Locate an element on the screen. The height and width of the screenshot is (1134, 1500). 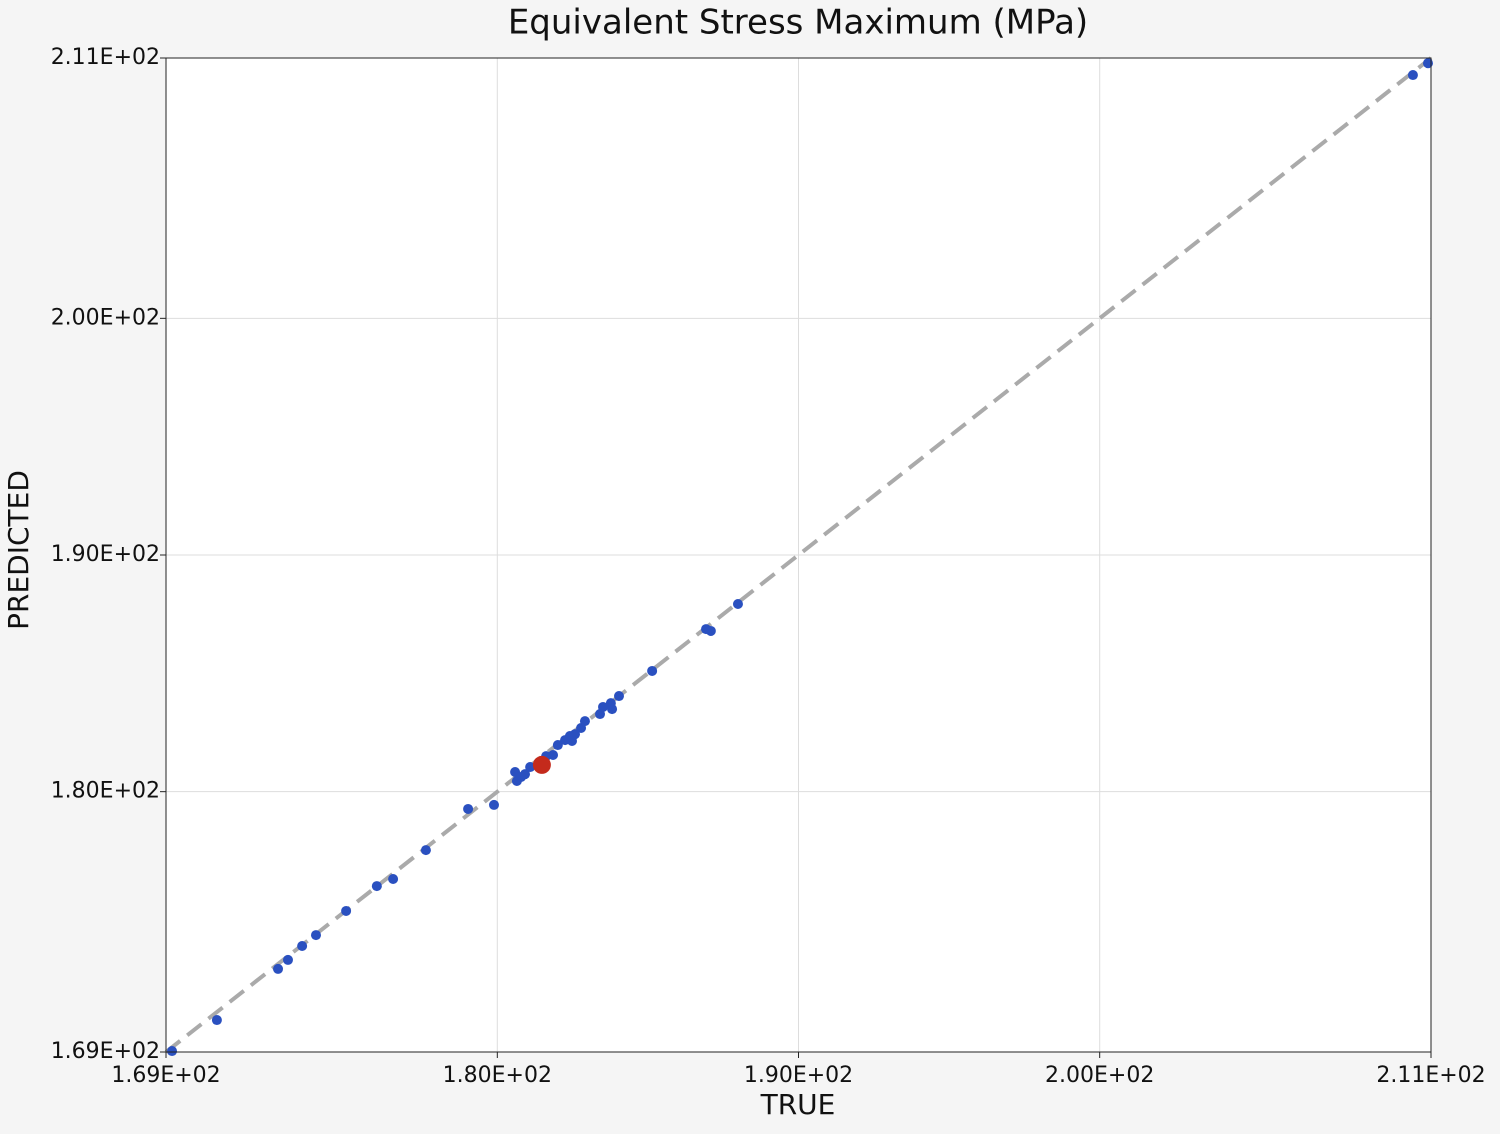
y-tick-label: 1.90E+02 is located at coordinates (105, 554).